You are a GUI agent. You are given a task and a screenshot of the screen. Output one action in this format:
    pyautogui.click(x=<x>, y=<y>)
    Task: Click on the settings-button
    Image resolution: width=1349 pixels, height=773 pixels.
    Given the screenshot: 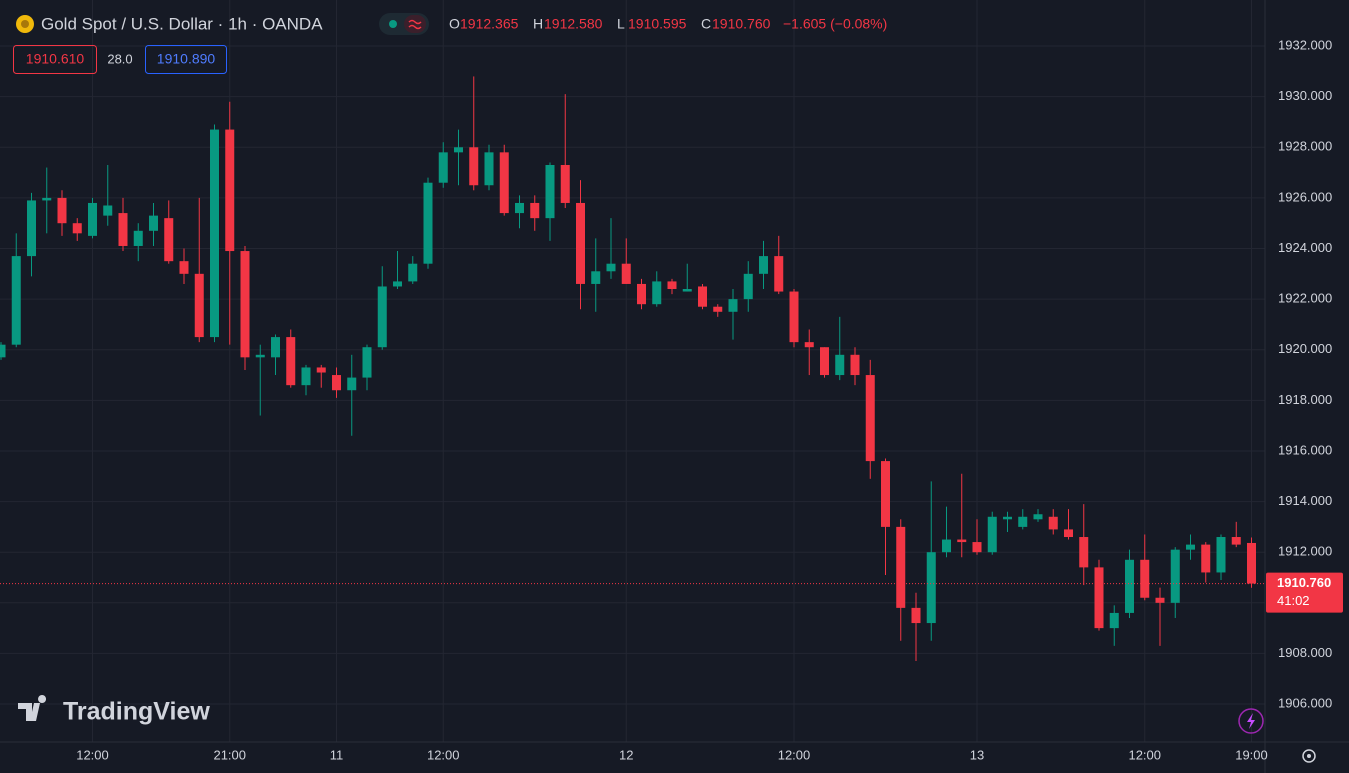 What is the action you would take?
    pyautogui.click(x=1309, y=756)
    